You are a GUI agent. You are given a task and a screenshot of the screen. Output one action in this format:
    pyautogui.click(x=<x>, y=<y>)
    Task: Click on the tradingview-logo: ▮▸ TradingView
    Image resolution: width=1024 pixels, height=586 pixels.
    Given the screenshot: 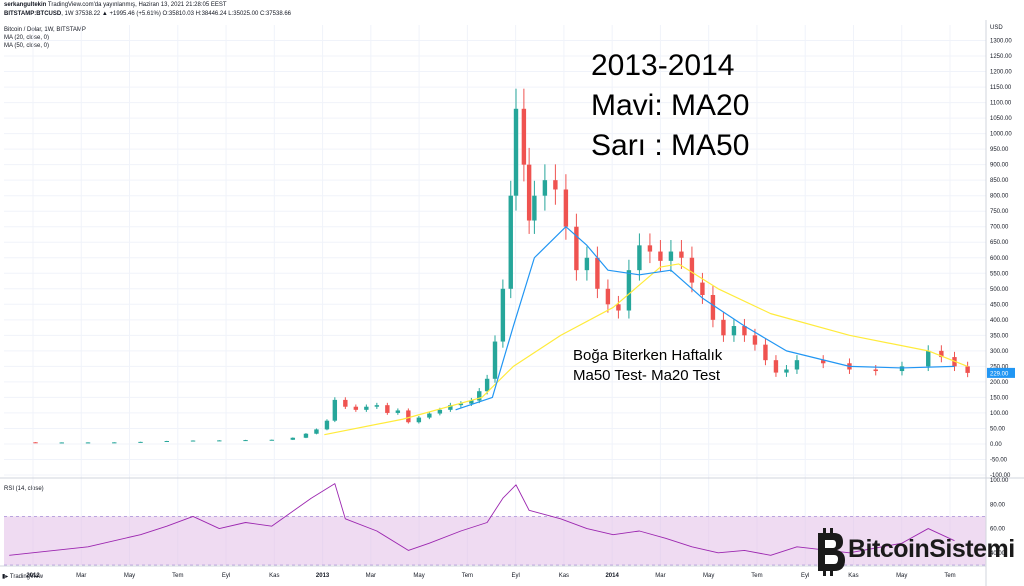 What is the action you would take?
    pyautogui.click(x=22, y=576)
    